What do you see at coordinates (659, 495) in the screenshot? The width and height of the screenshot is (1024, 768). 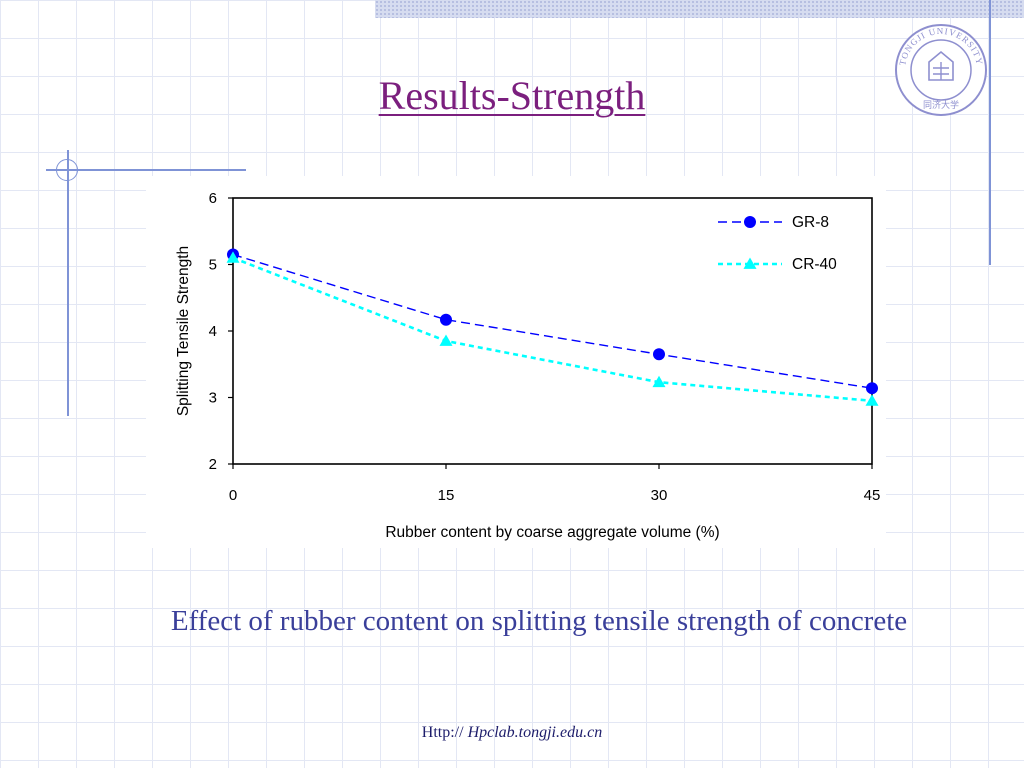 I see `x-tick-label: 30` at bounding box center [659, 495].